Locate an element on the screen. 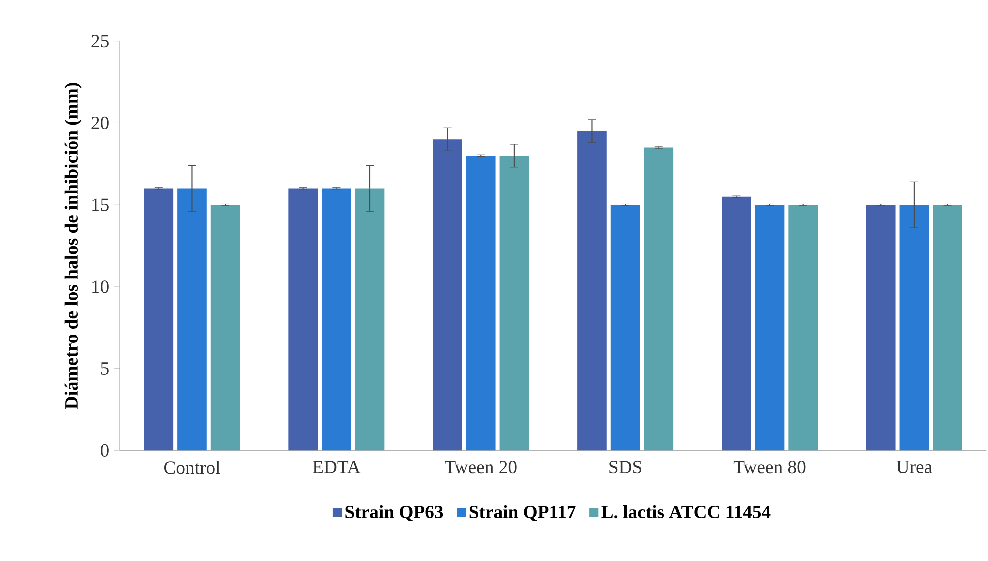  x-tick-label: Control is located at coordinates (192, 467).